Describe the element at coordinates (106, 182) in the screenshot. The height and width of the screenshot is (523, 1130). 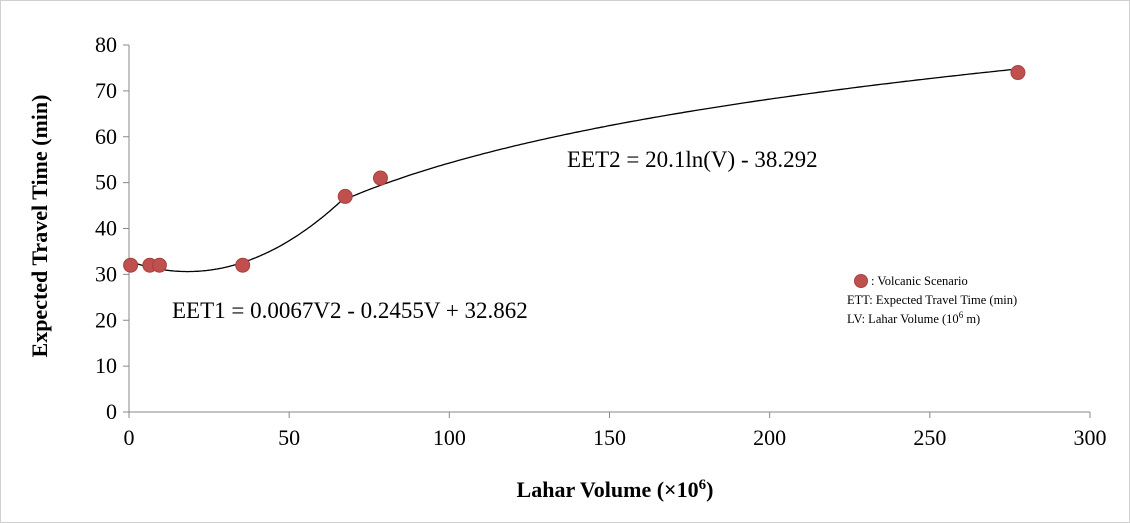
I see `y-tick-label: 50` at that location.